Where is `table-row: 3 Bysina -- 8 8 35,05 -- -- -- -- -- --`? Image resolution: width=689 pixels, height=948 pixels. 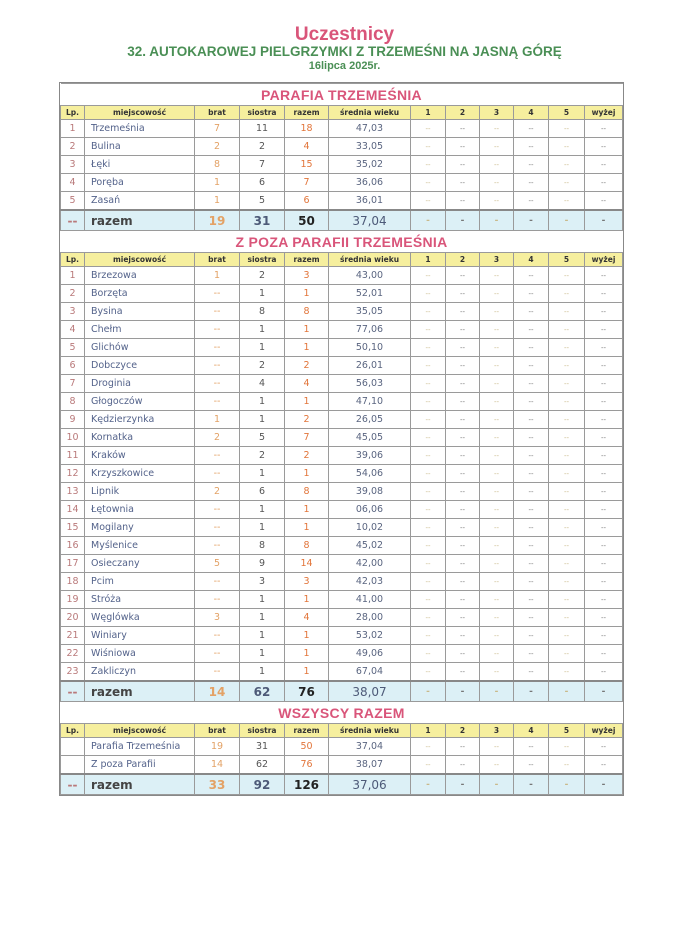
table-row: 3 Bysina -- 8 8 35,05 -- -- -- -- -- -- is located at coordinates (341, 311).